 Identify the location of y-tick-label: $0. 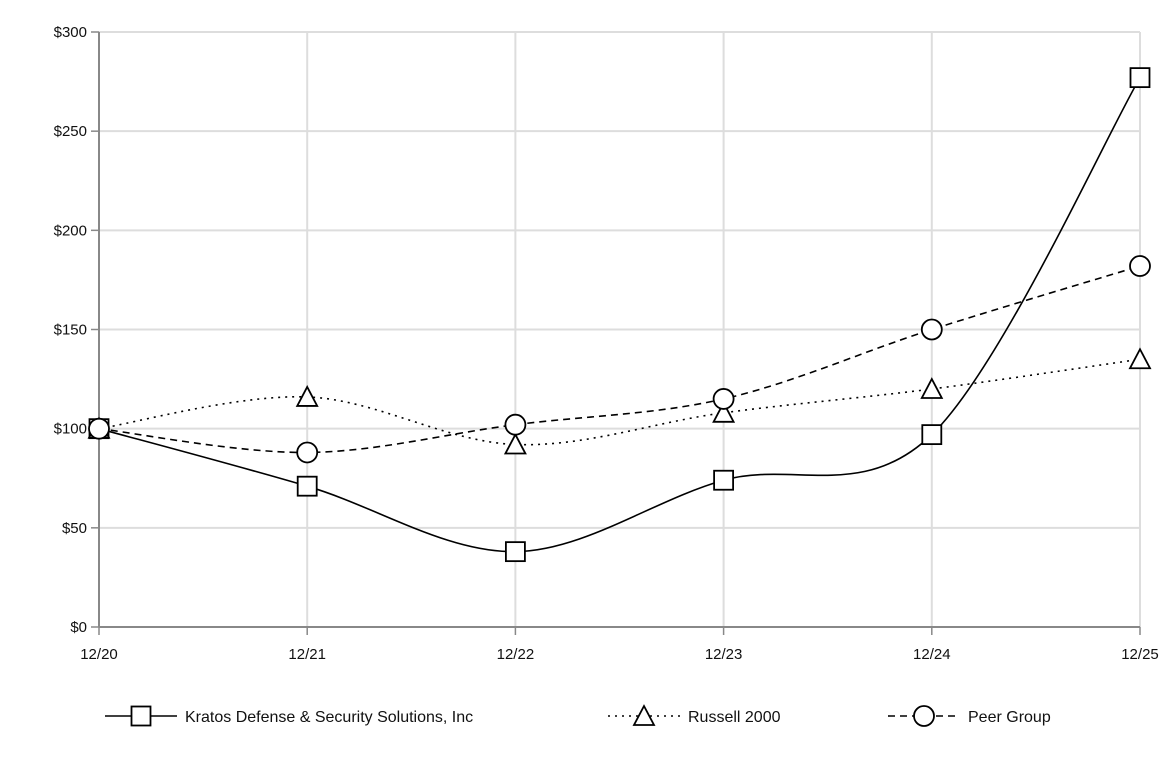
(78, 627).